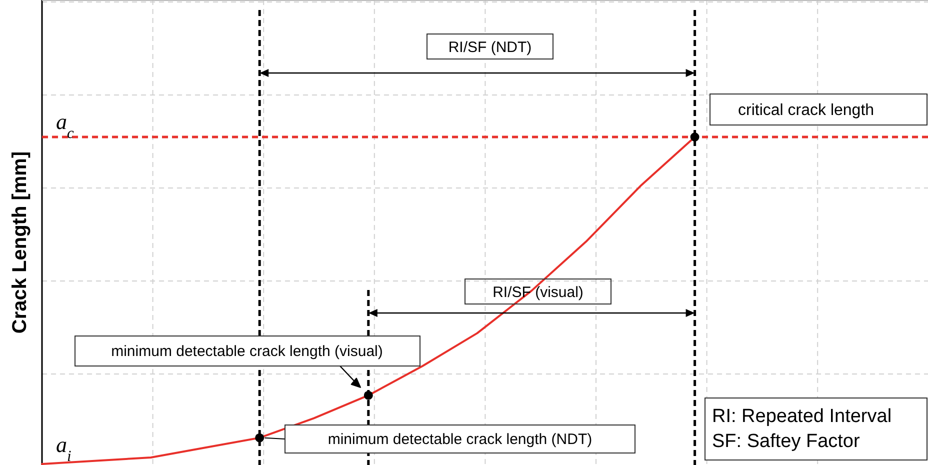  What do you see at coordinates (806, 110) in the screenshot?
I see `text: critical crack length` at bounding box center [806, 110].